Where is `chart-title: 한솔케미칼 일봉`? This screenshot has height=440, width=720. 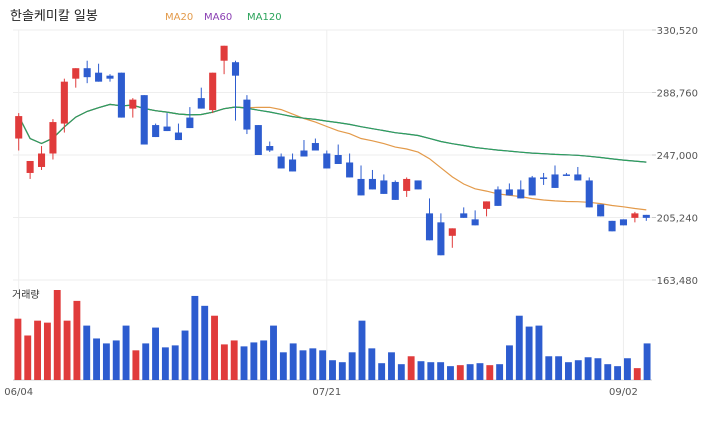 chart-title: 한솔케미칼 일봉 is located at coordinates (54, 16).